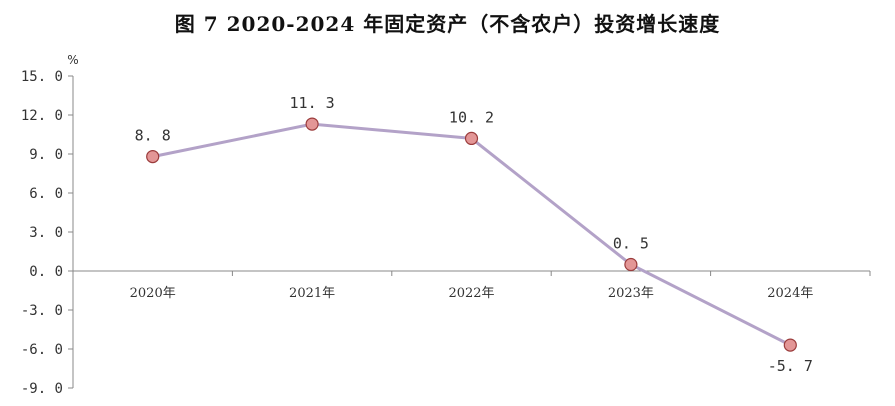 Image resolution: width=895 pixels, height=406 pixels. I want to click on data-label: 0. 5, so click(631, 244).